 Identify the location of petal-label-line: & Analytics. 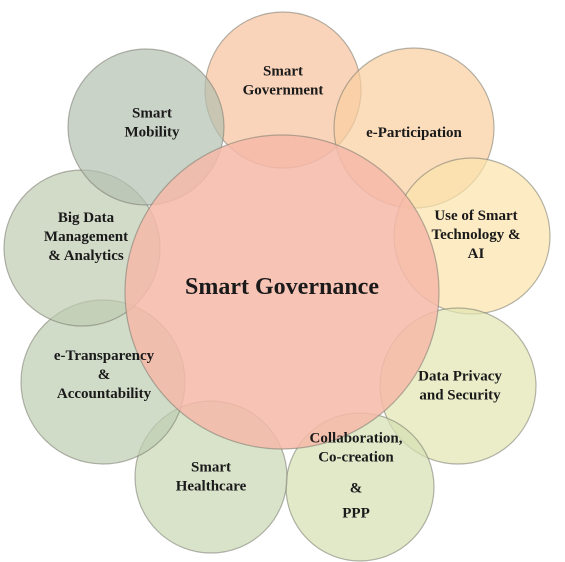
(86, 256).